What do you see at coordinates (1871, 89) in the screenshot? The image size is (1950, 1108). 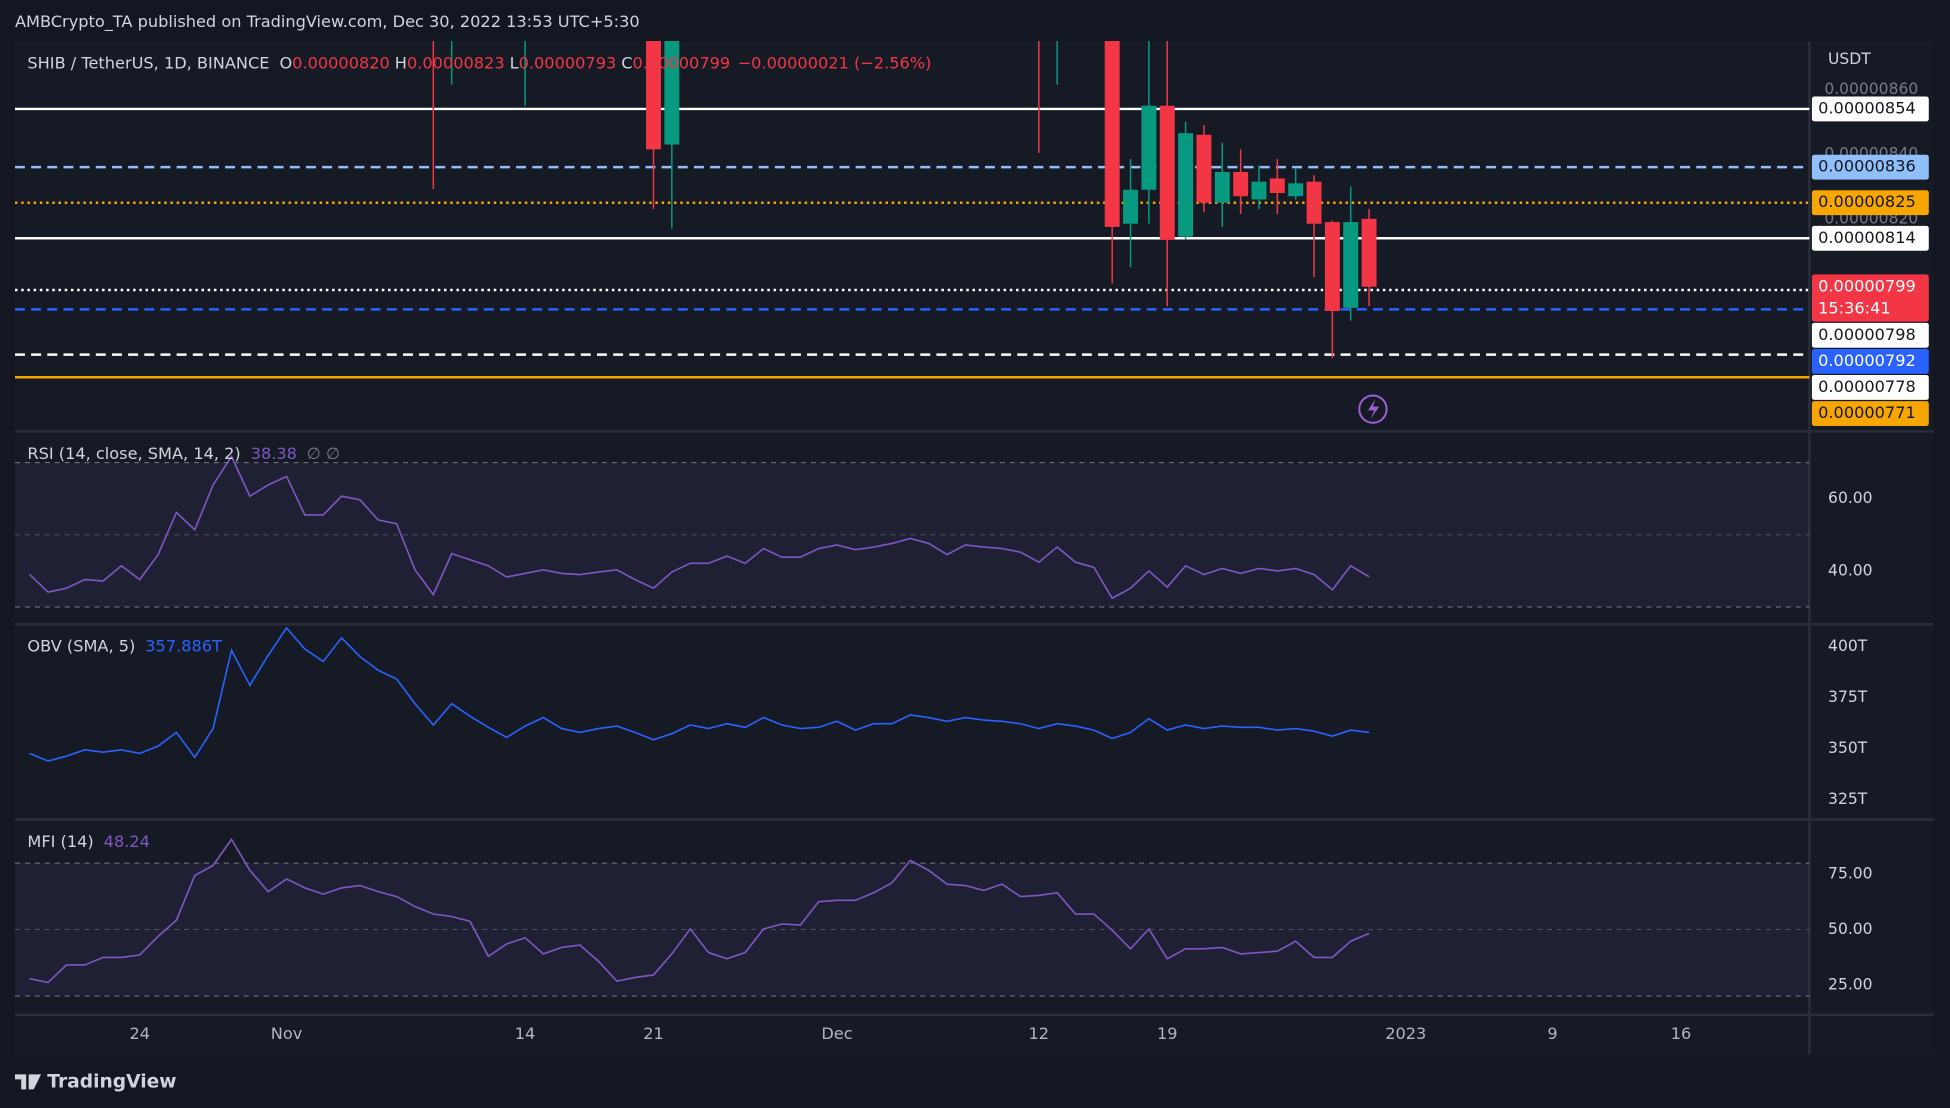 I see `y-tick-label: 0.00000860` at bounding box center [1871, 89].